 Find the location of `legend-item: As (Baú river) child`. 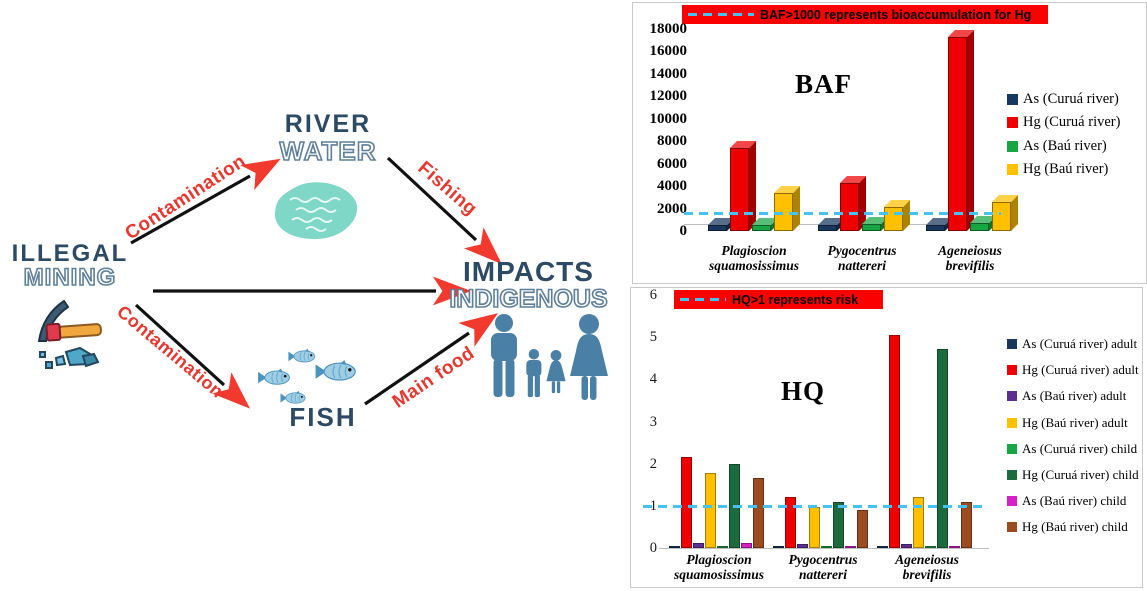

legend-item: As (Baú river) child is located at coordinates (1066, 501).